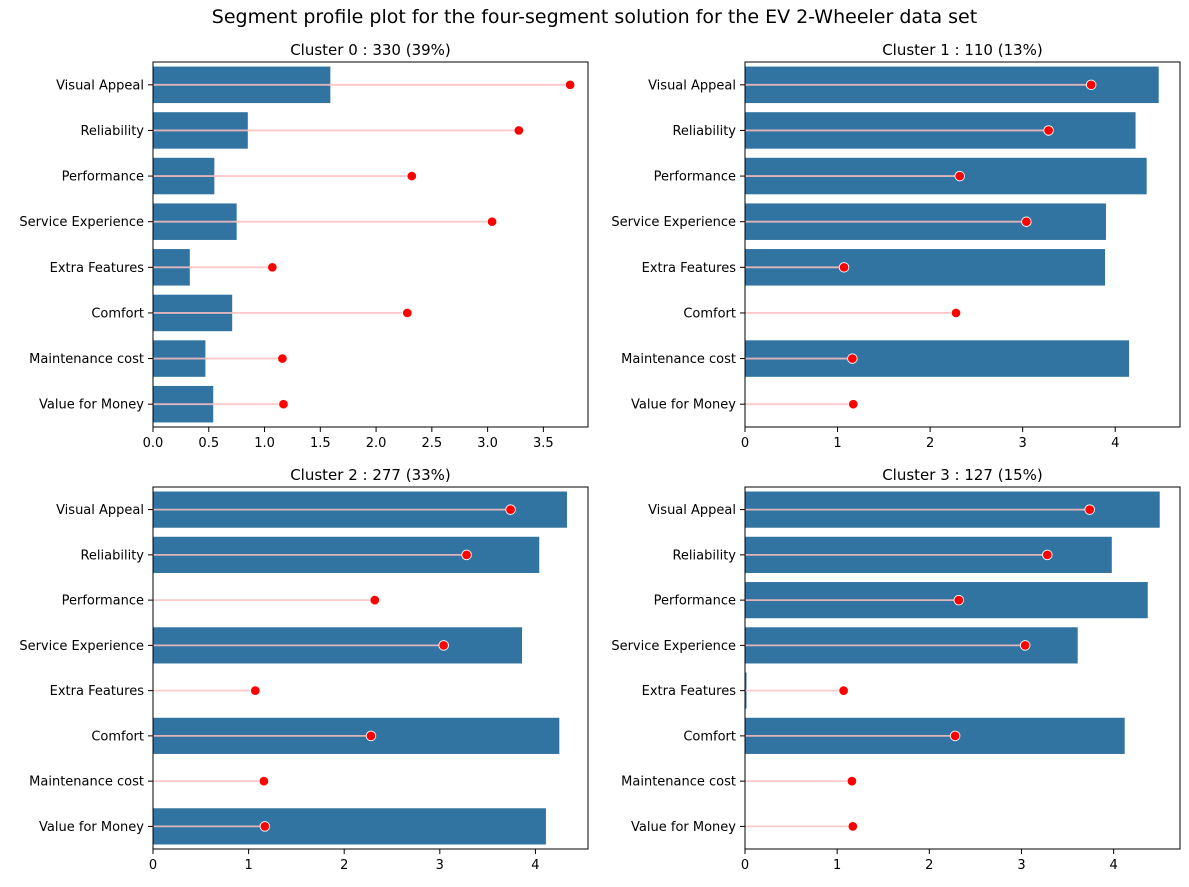  I want to click on cluster-2-ytick-label: Service Experience, so click(81, 646).